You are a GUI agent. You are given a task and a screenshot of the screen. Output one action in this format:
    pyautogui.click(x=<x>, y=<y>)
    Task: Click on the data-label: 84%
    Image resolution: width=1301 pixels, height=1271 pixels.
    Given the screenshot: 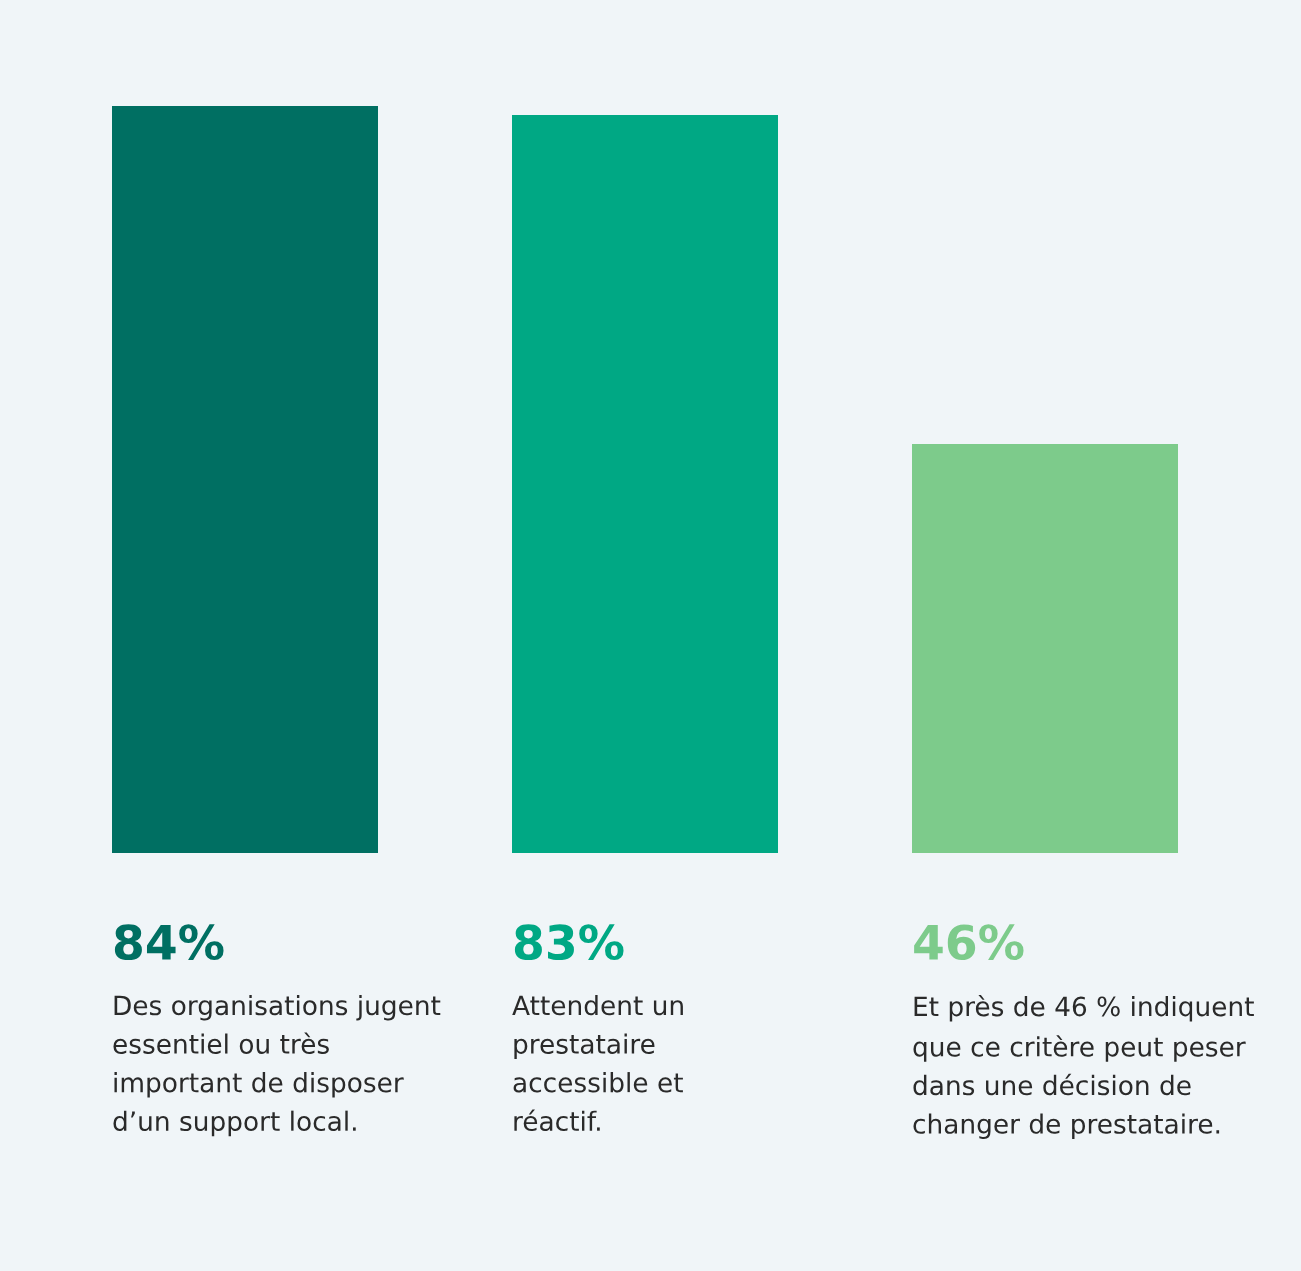 What is the action you would take?
    pyautogui.click(x=169, y=942)
    